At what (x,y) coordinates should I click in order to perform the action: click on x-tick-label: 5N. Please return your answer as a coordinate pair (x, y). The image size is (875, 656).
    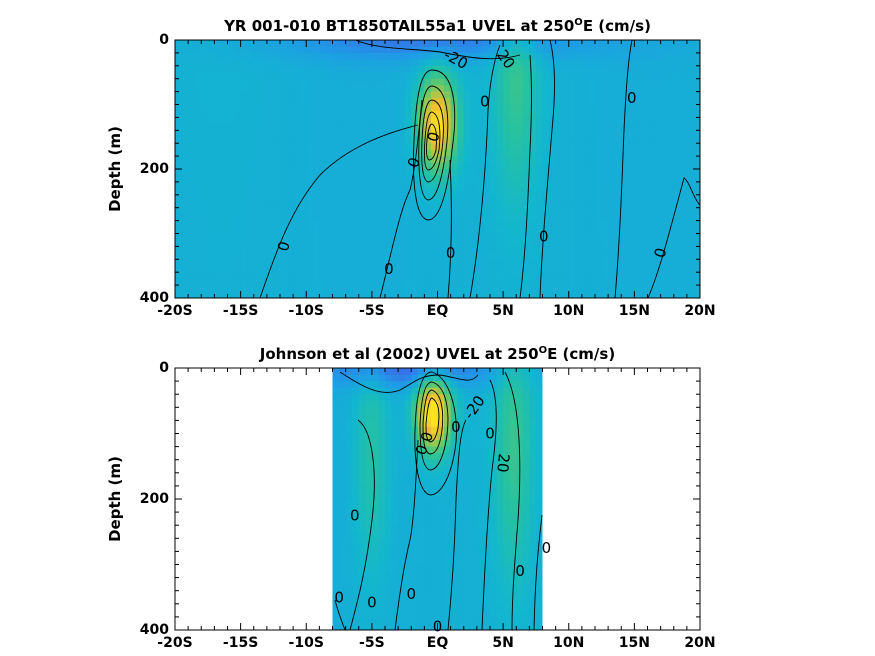
    Looking at the image, I should click on (502, 311).